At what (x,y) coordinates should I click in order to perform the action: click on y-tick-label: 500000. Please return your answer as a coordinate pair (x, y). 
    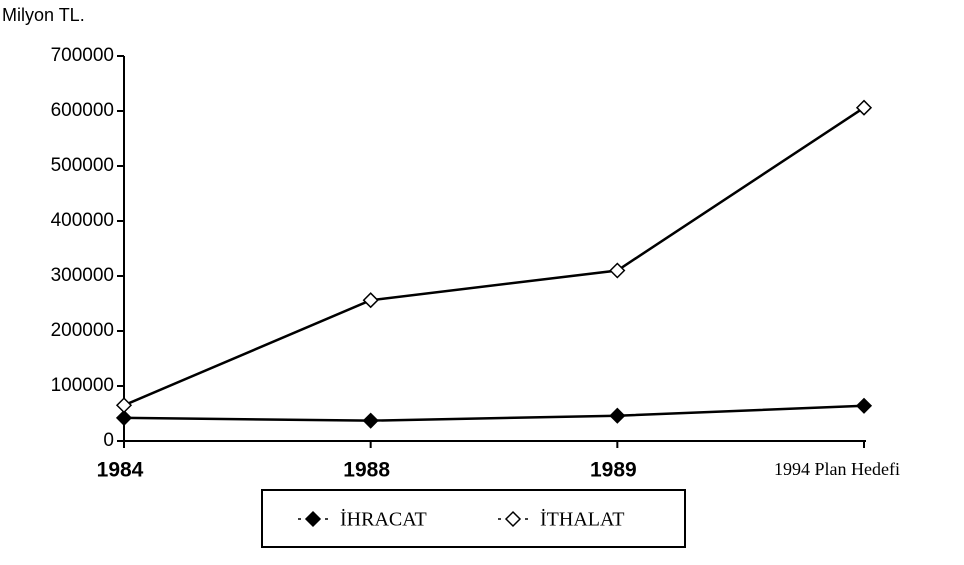
    Looking at the image, I should click on (82, 165).